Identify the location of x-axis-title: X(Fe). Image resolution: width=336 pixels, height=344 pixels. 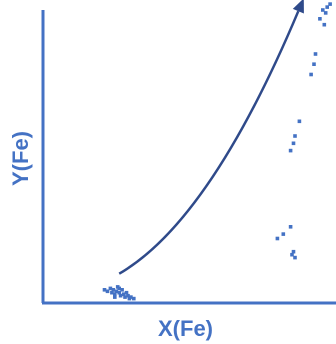
(185, 328).